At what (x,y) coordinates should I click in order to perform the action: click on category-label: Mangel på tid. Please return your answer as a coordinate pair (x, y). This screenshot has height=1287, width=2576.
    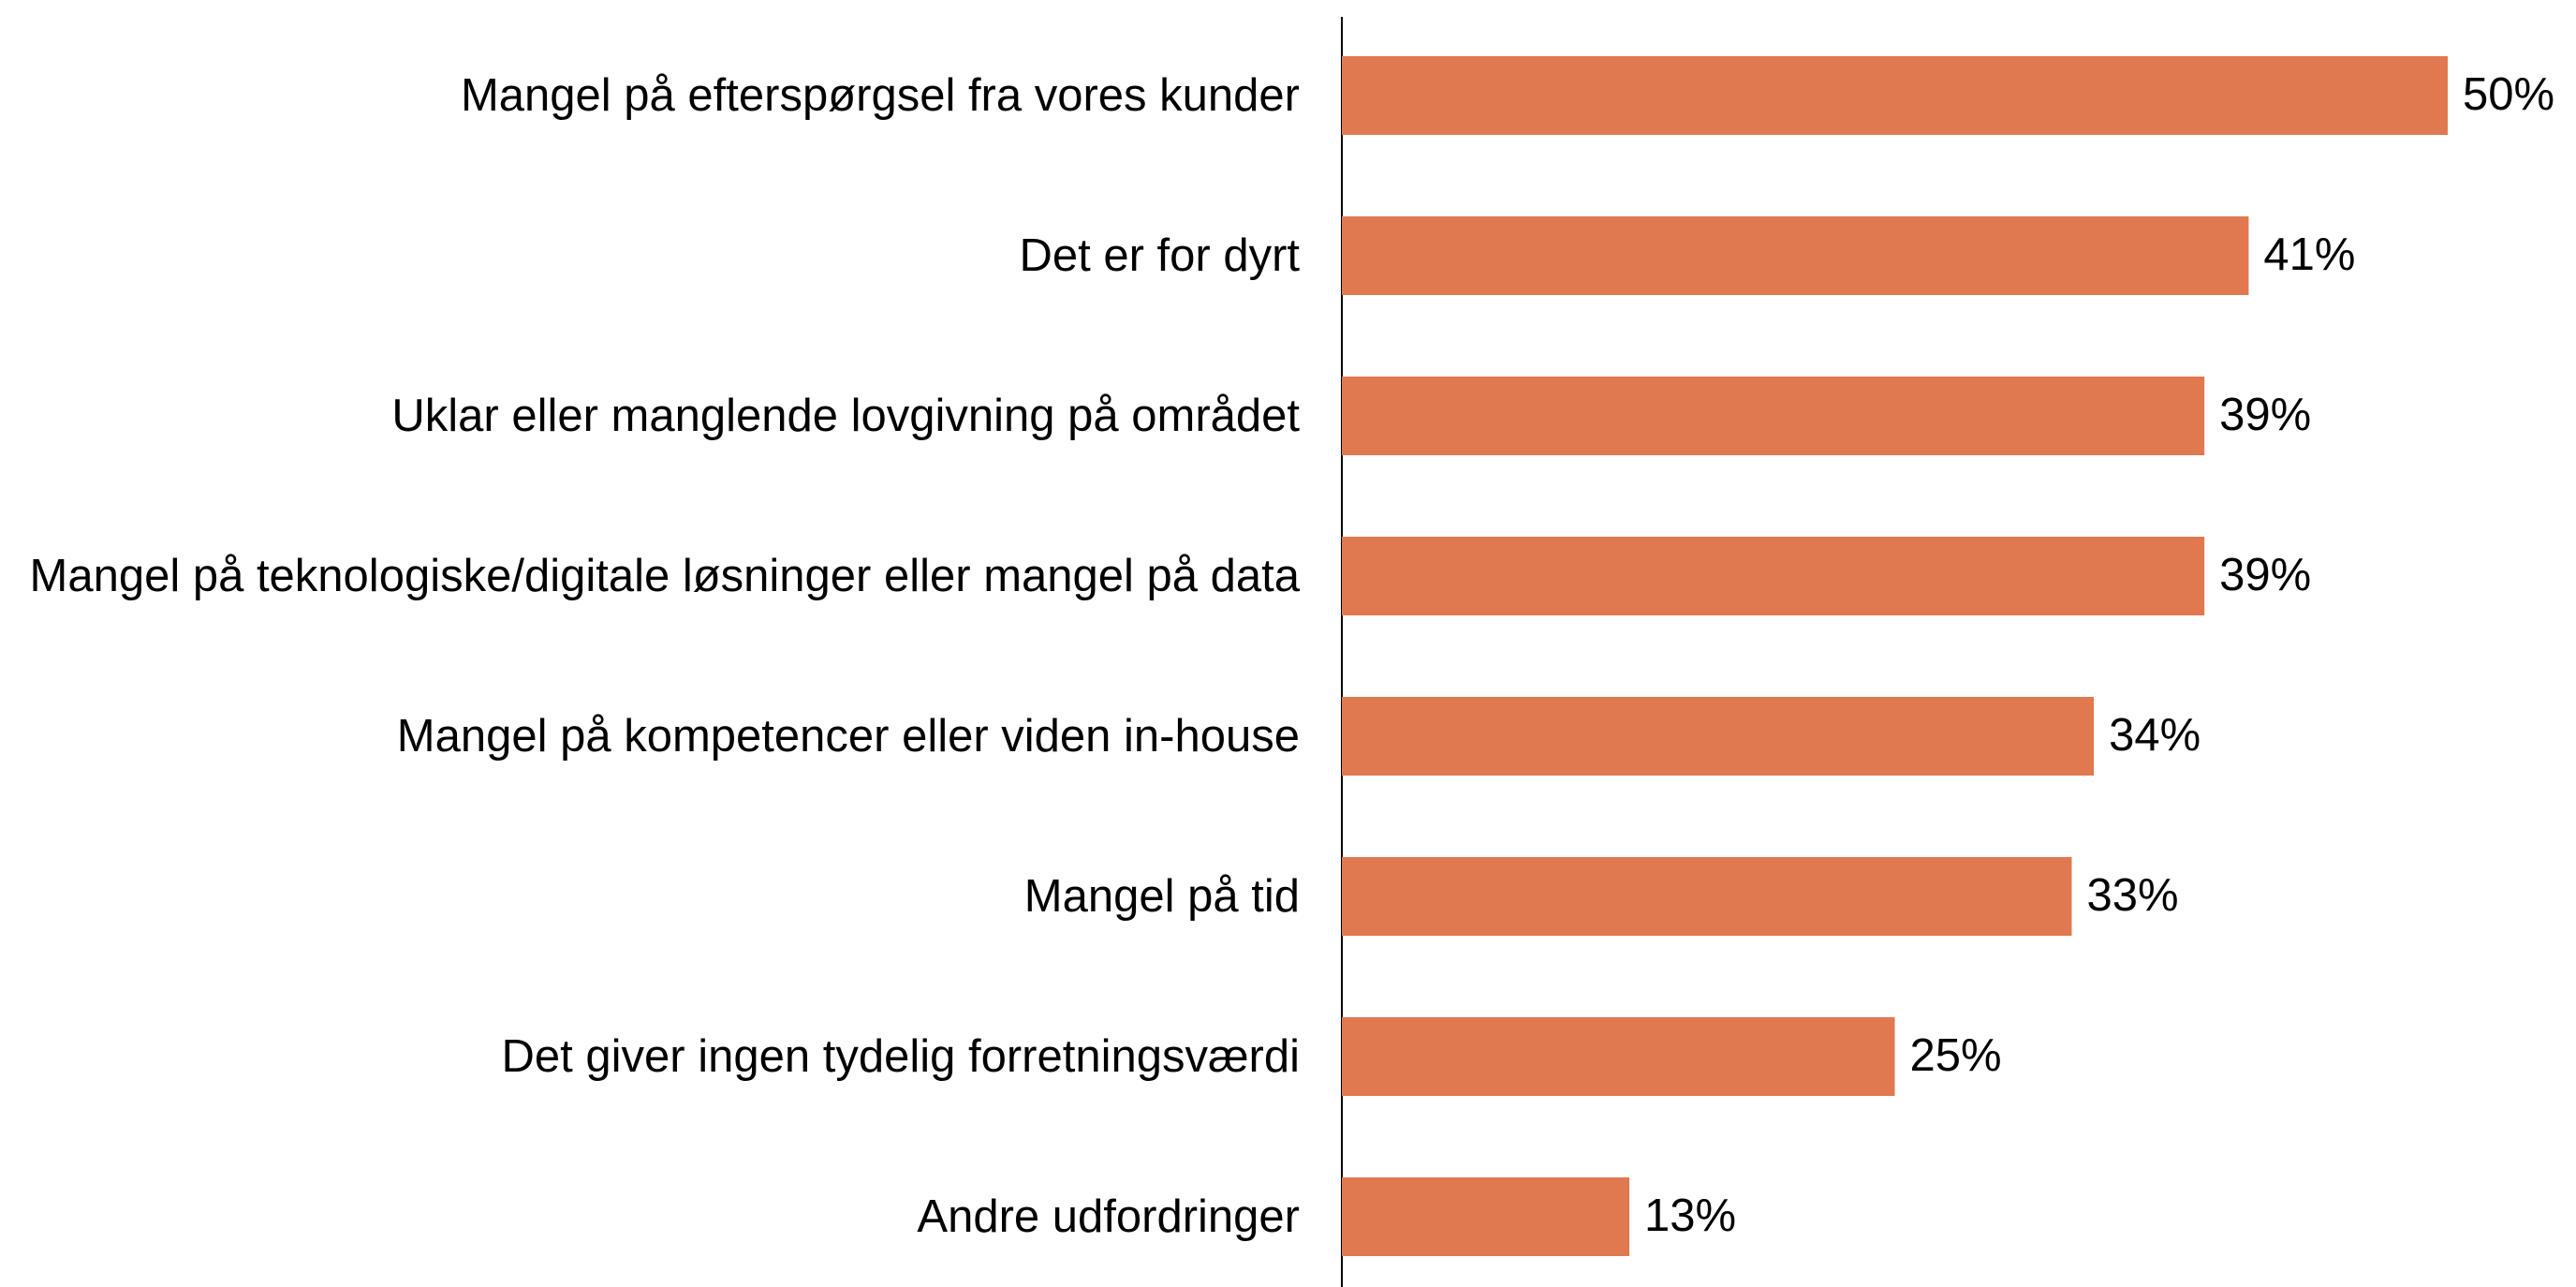
    Looking at the image, I should click on (1161, 896).